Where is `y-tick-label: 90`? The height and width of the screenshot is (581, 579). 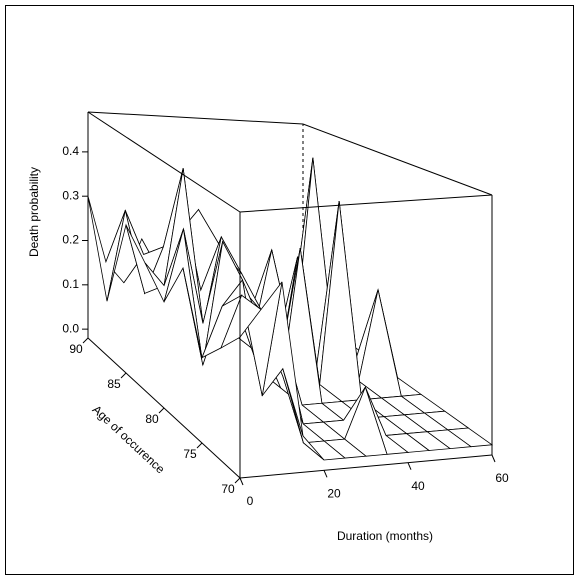 y-tick-label: 90 is located at coordinates (76, 349).